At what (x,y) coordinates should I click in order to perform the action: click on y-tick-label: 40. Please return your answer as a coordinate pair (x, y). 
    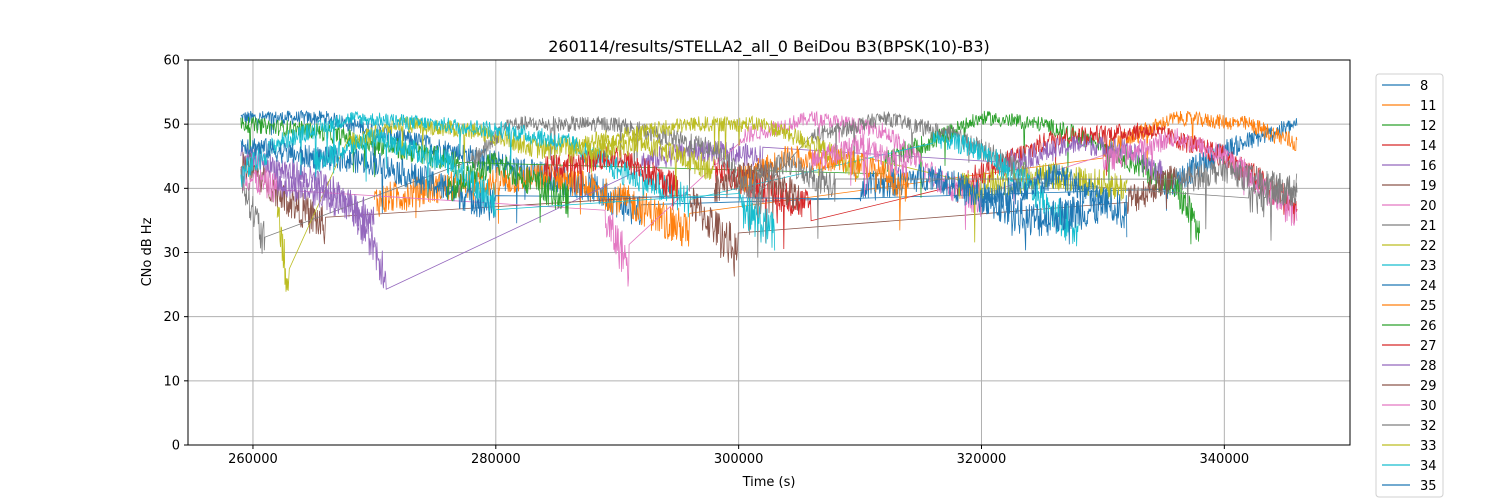
    Looking at the image, I should click on (171, 189).